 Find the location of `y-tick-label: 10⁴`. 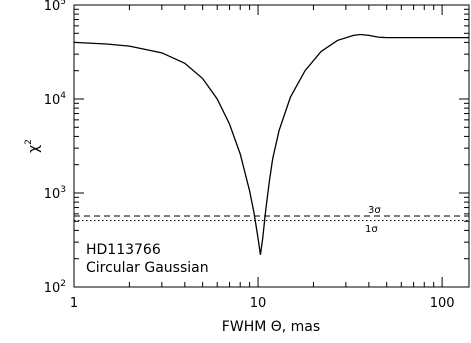

y-tick-label: 10⁴ is located at coordinates (55, 99).